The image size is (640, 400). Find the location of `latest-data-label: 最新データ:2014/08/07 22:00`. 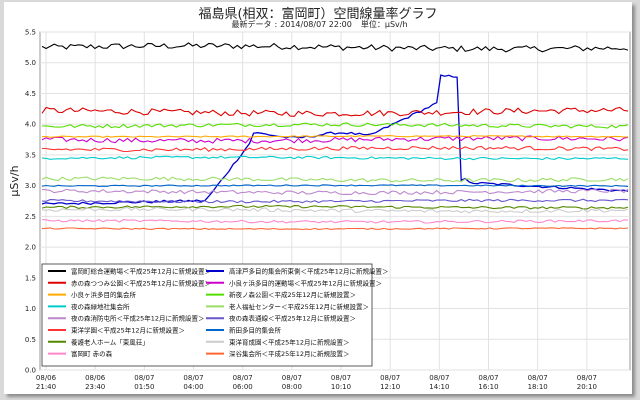

latest-data-label: 最新データ:2014/08/07 22:00 is located at coordinates (291, 24).